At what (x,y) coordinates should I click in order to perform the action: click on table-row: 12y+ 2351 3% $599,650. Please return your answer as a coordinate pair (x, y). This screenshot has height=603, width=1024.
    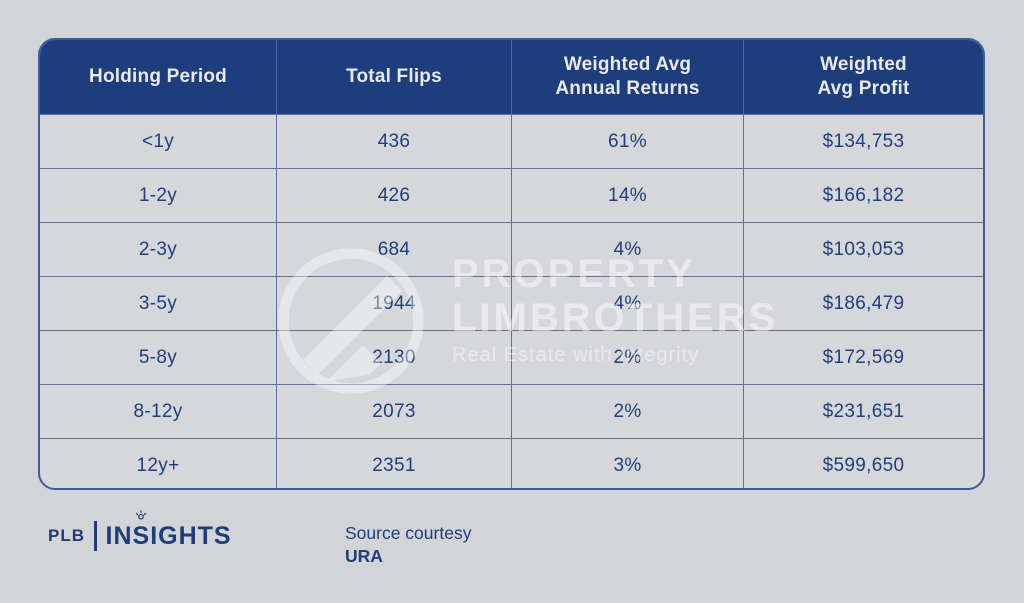
    Looking at the image, I should click on (511, 463).